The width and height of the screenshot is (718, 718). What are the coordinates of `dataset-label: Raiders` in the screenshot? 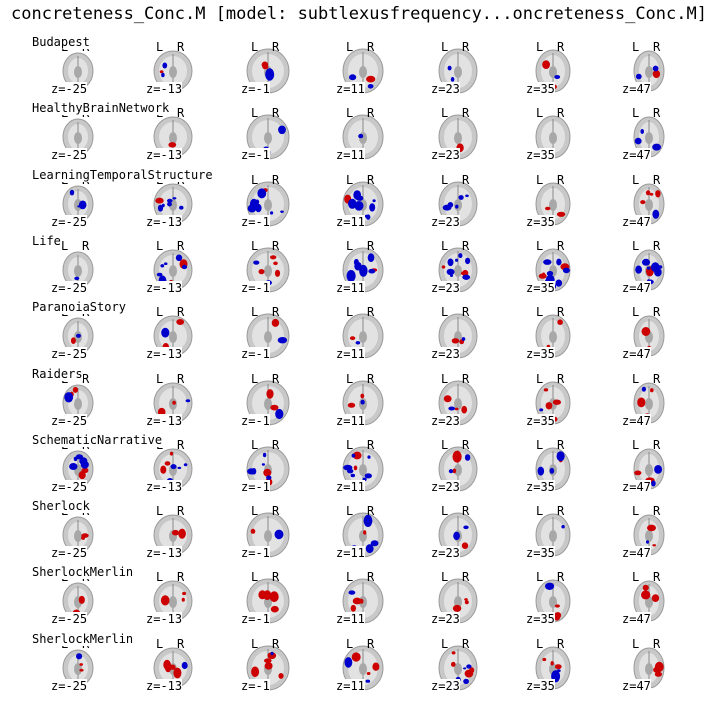 It's located at (57, 373).